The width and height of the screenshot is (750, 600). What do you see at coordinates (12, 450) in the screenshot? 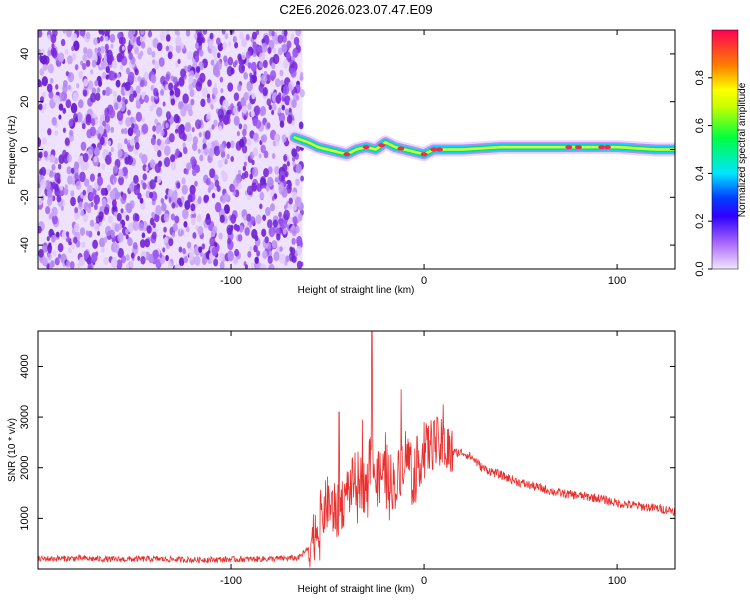
I see `snr-y-label: SNR (10 * v/v)` at bounding box center [12, 450].